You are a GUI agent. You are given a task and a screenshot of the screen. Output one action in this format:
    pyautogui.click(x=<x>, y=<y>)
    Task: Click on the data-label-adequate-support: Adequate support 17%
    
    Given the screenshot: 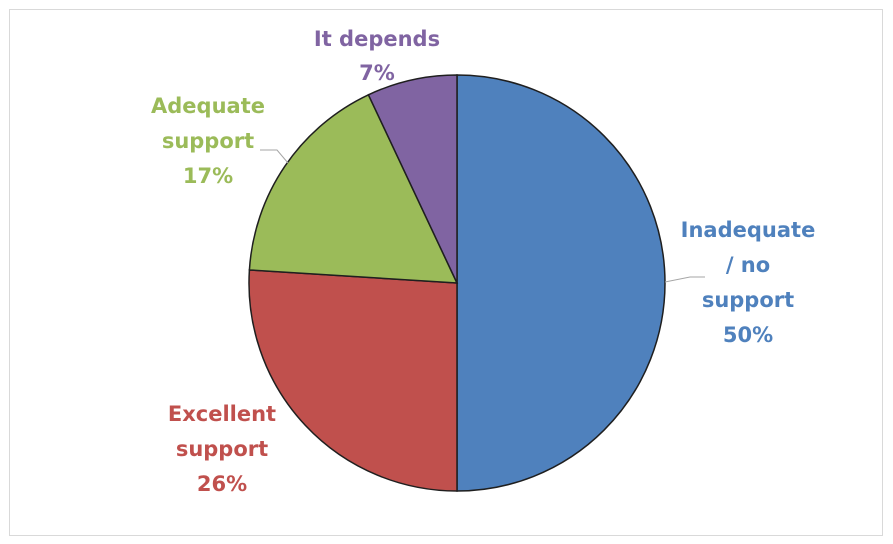 What is the action you would take?
    pyautogui.click(x=208, y=141)
    